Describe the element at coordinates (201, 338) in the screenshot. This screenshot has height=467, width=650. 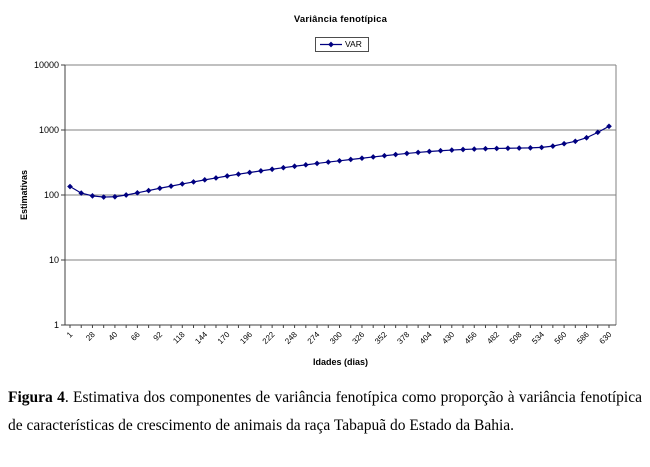
I see `svg-text: 144` at that location.